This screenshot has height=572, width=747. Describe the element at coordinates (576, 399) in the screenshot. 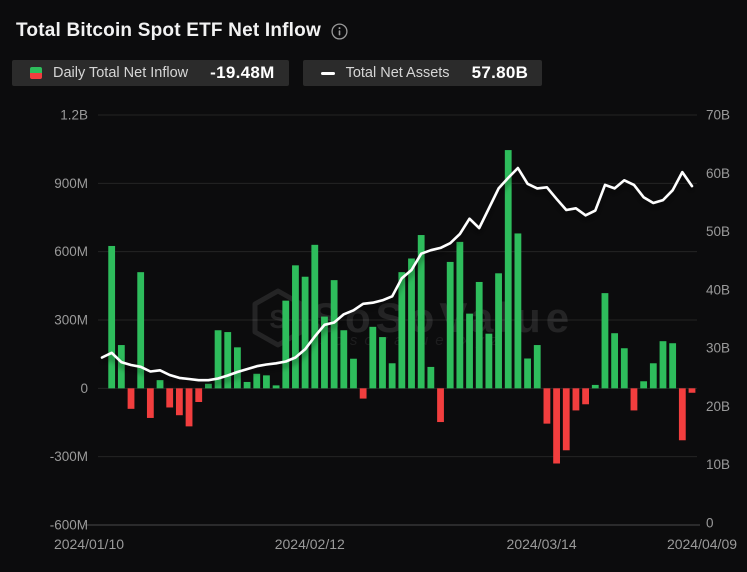

I see `bar-2024/03/21` at that location.